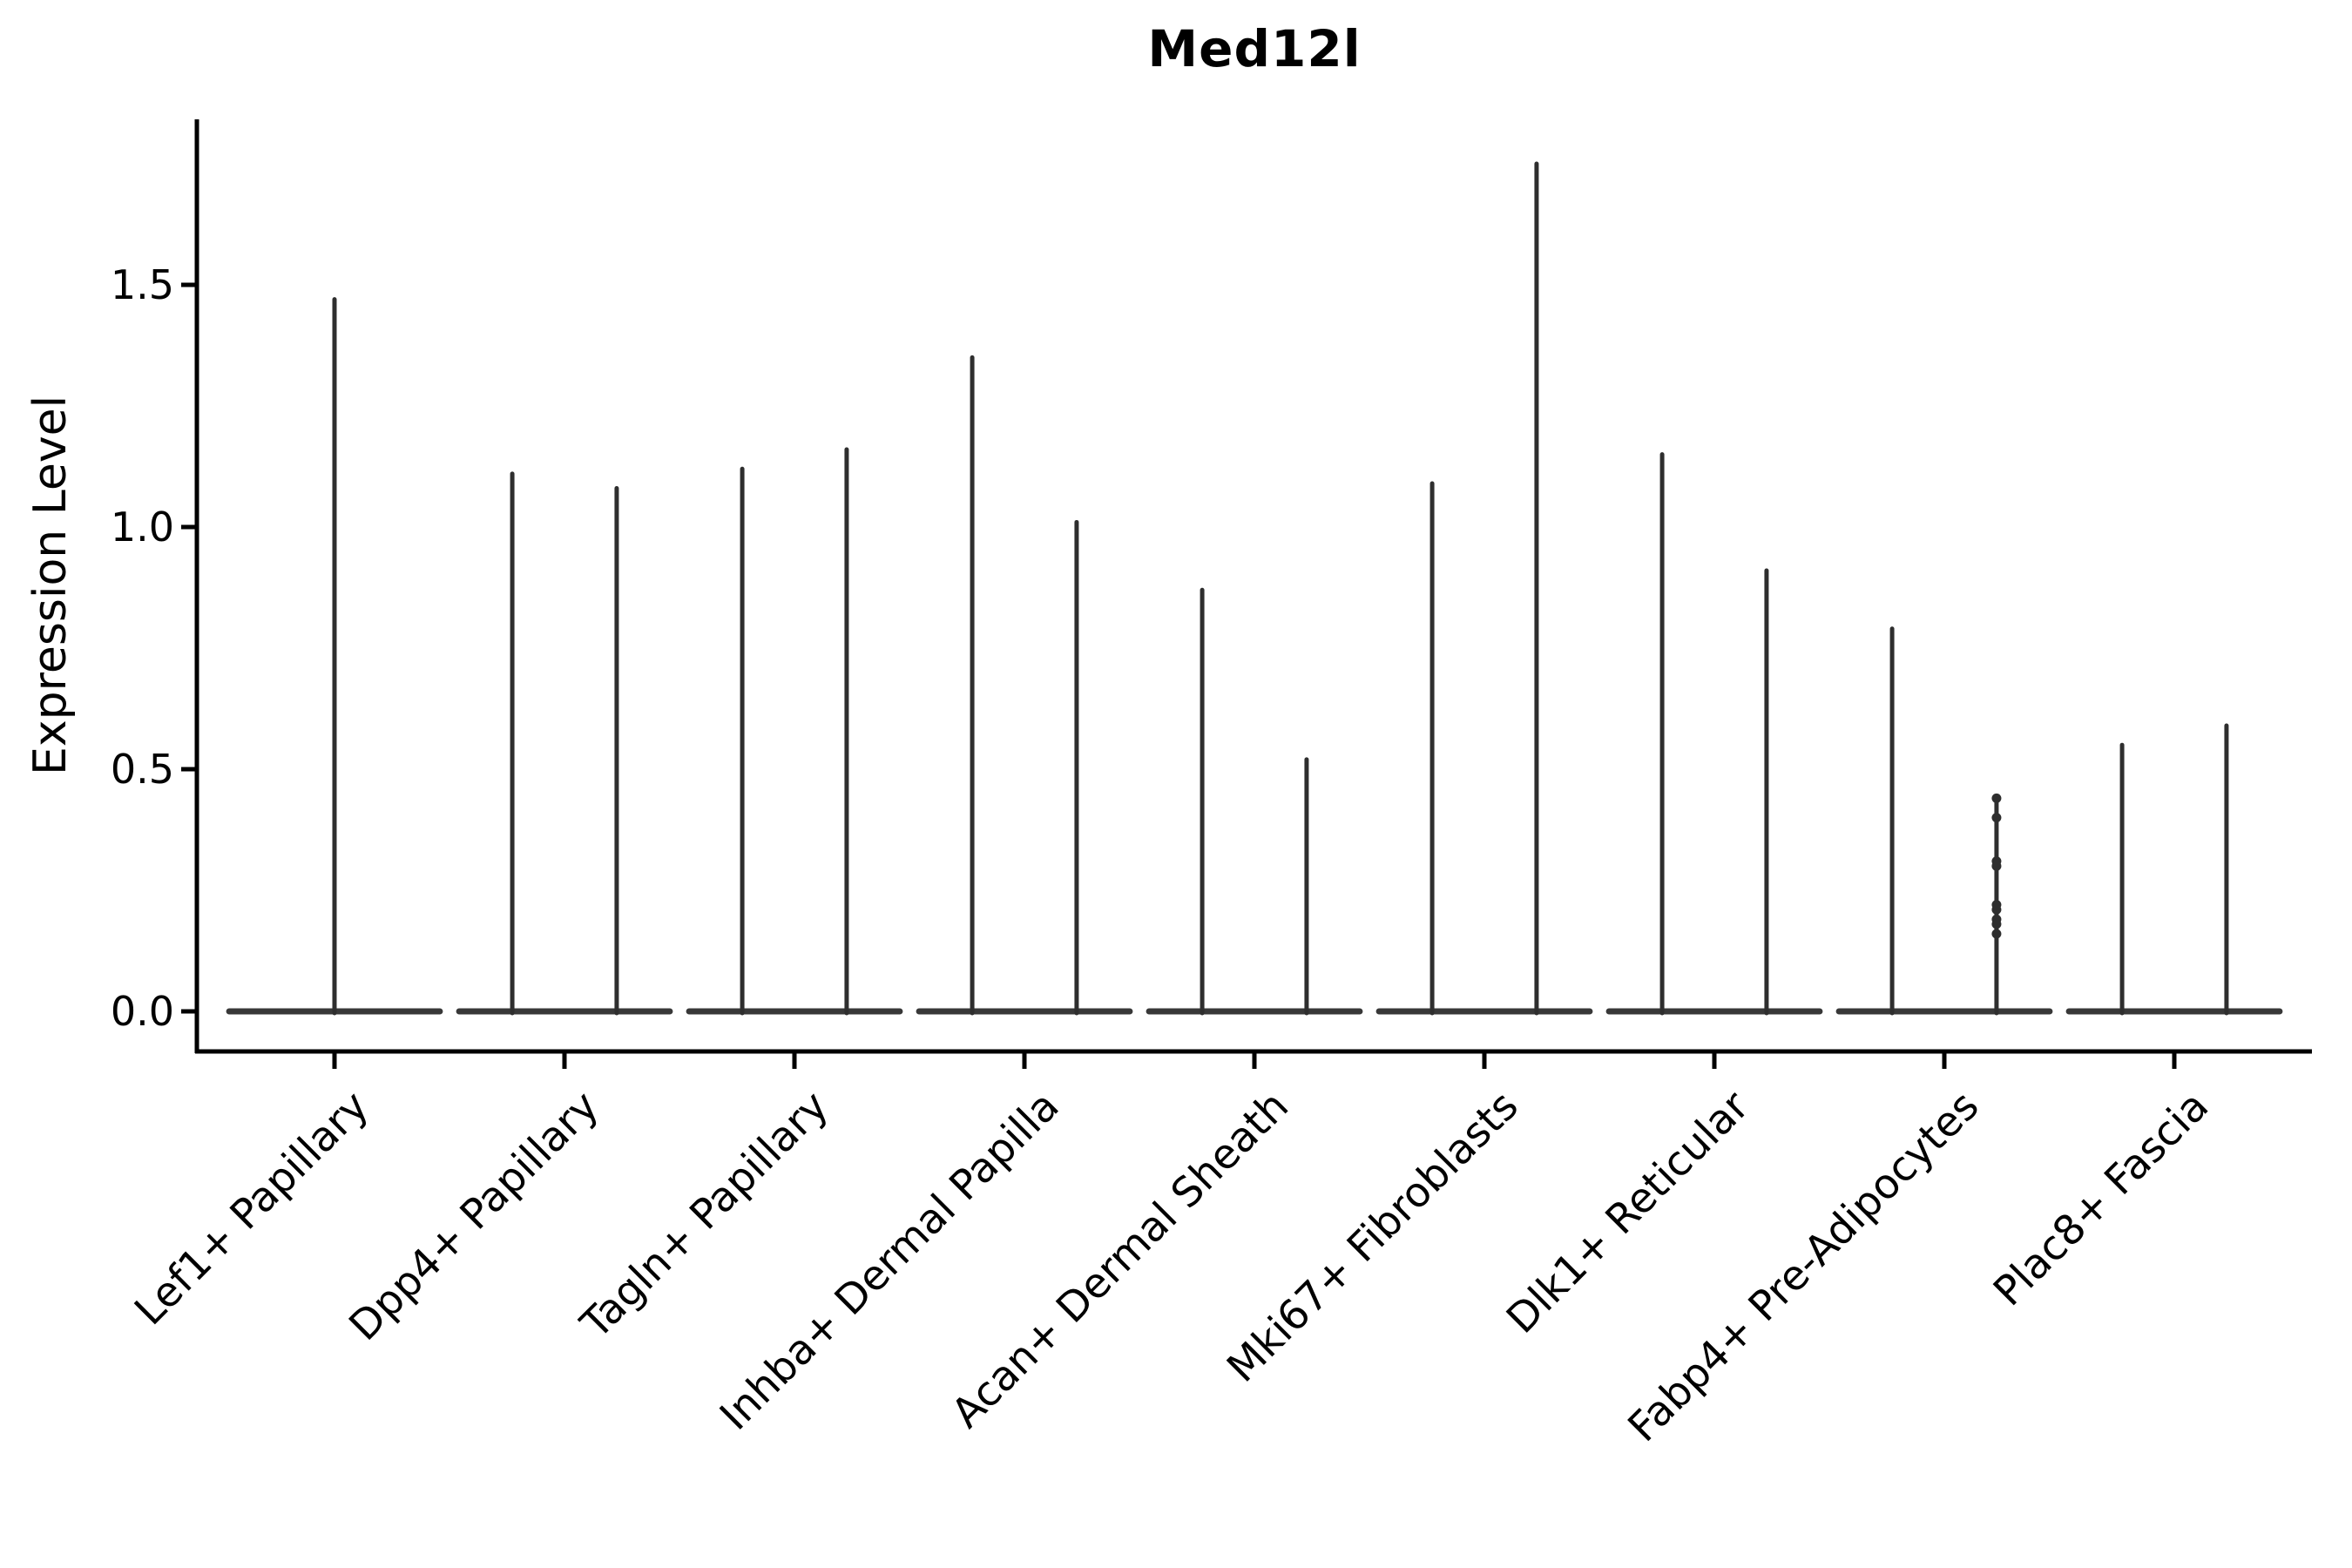 The width and height of the screenshot is (2352, 1568). I want to click on y-tick-label: 0.0, so click(142, 1012).